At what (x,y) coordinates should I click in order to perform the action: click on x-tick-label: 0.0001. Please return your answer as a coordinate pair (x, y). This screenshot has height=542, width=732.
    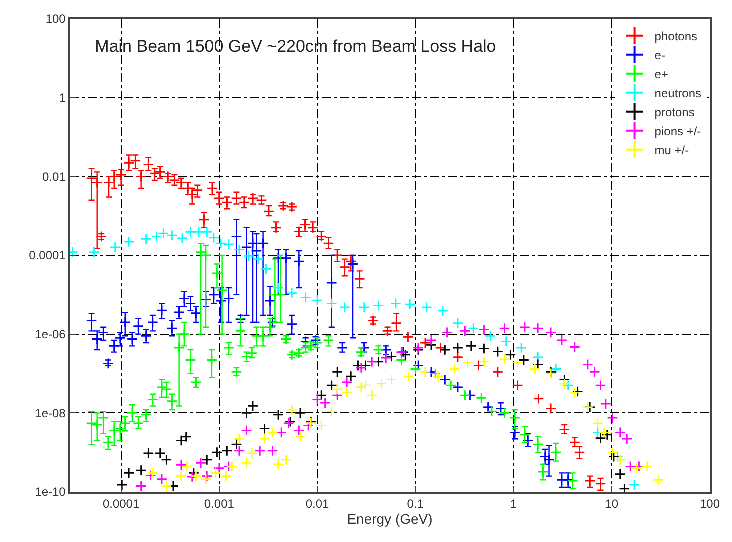
    Looking at the image, I should click on (121, 504).